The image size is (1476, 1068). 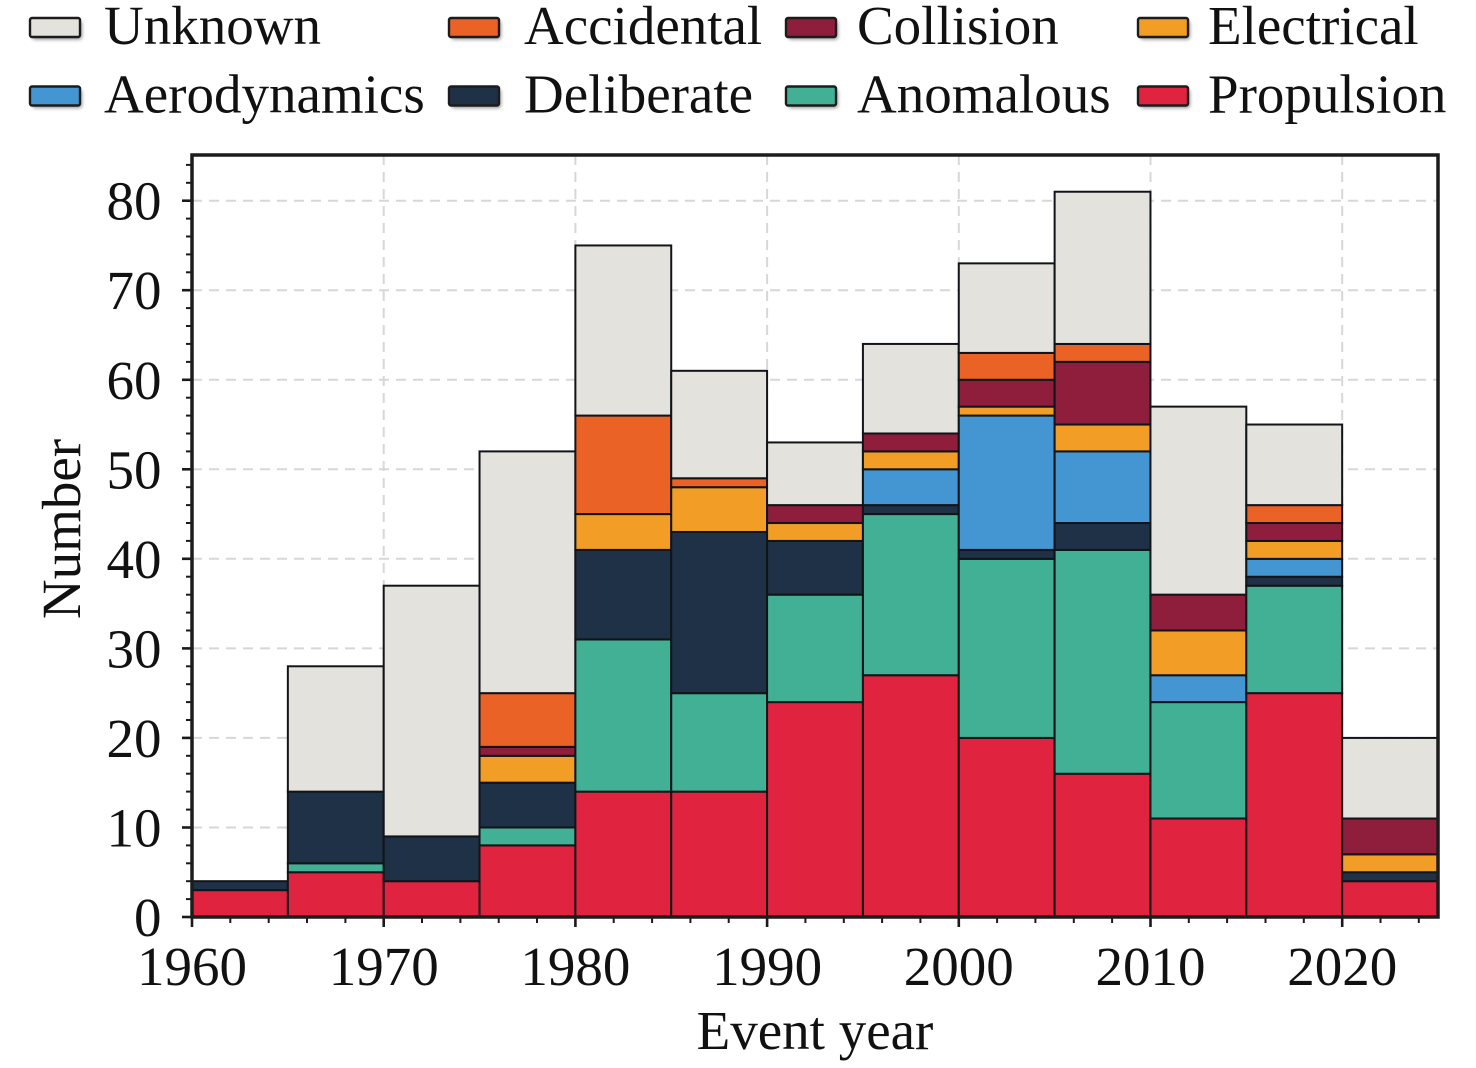 What do you see at coordinates (148, 917) in the screenshot?
I see `svg-text: 0` at bounding box center [148, 917].